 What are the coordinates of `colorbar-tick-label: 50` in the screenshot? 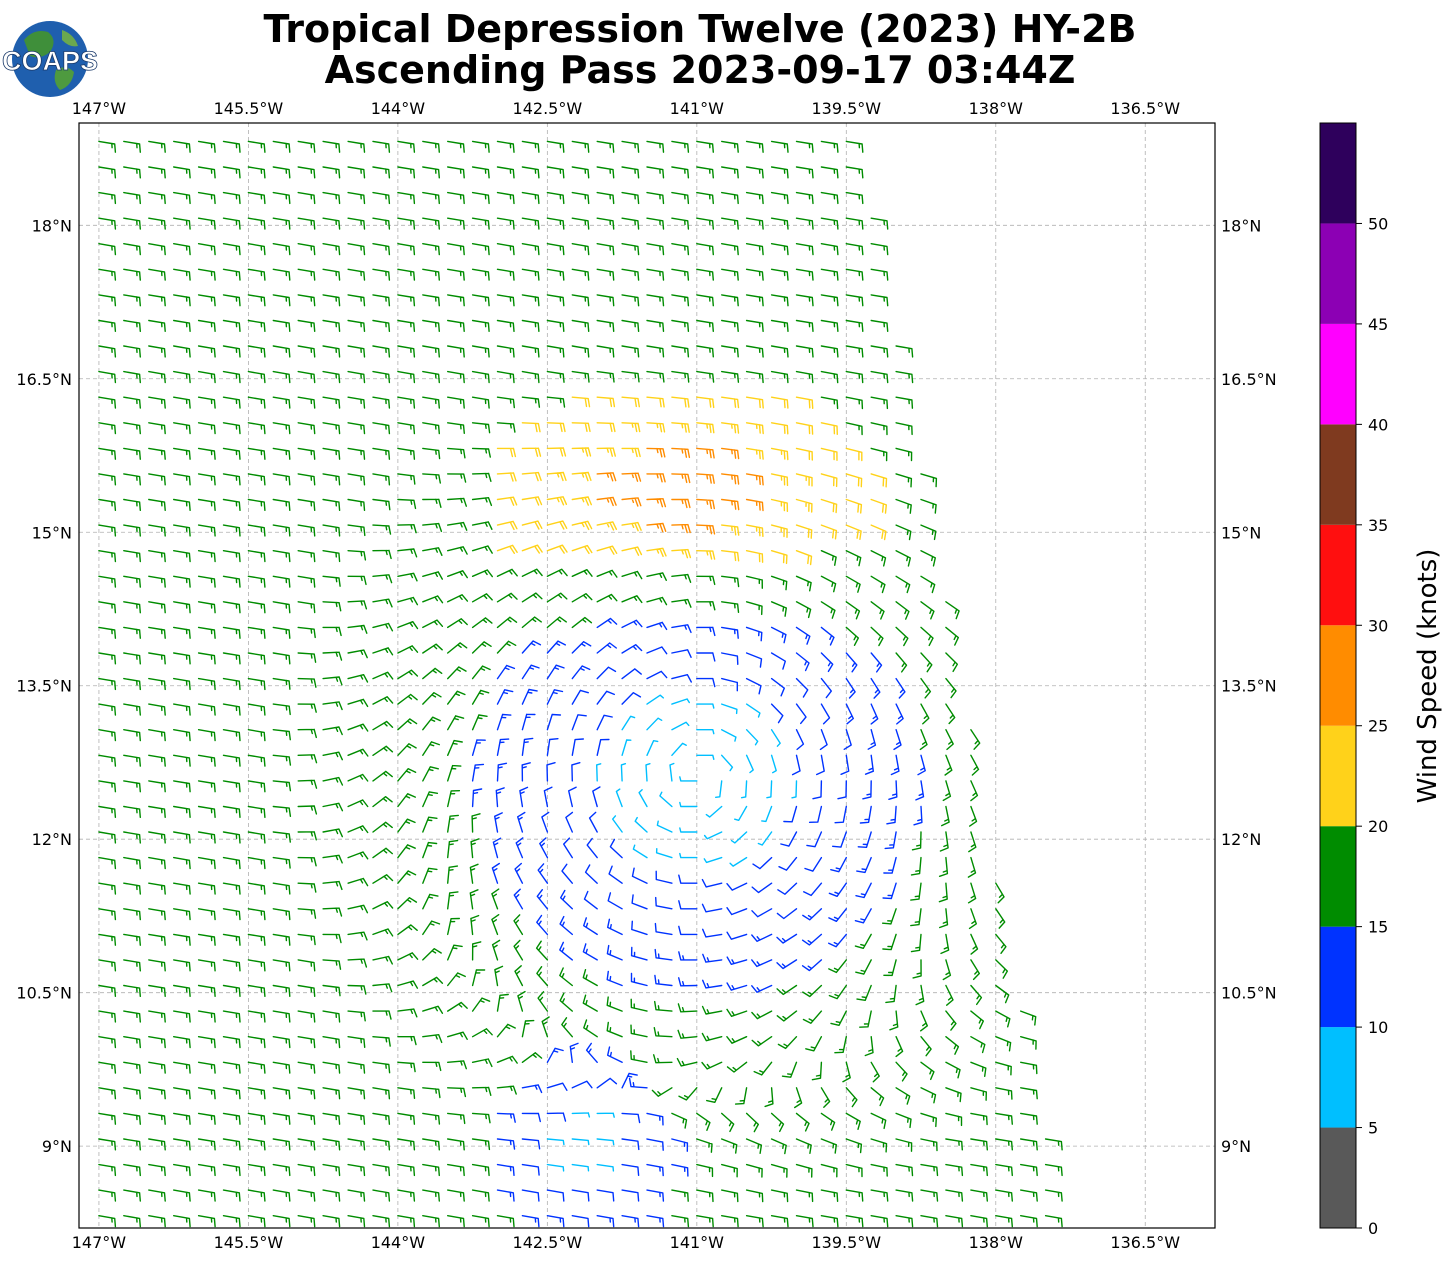 It's located at (1378, 223).